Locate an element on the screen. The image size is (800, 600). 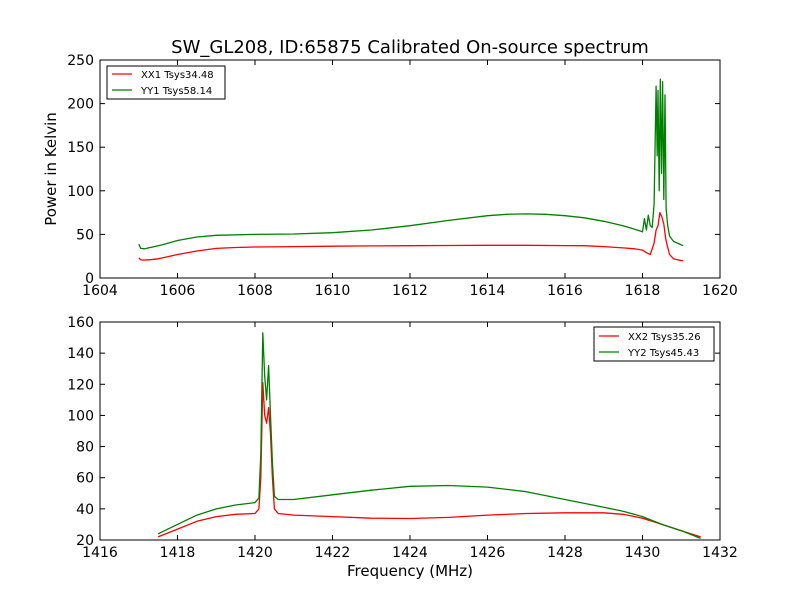
y-tick-label: 0 is located at coordinates (89, 279).